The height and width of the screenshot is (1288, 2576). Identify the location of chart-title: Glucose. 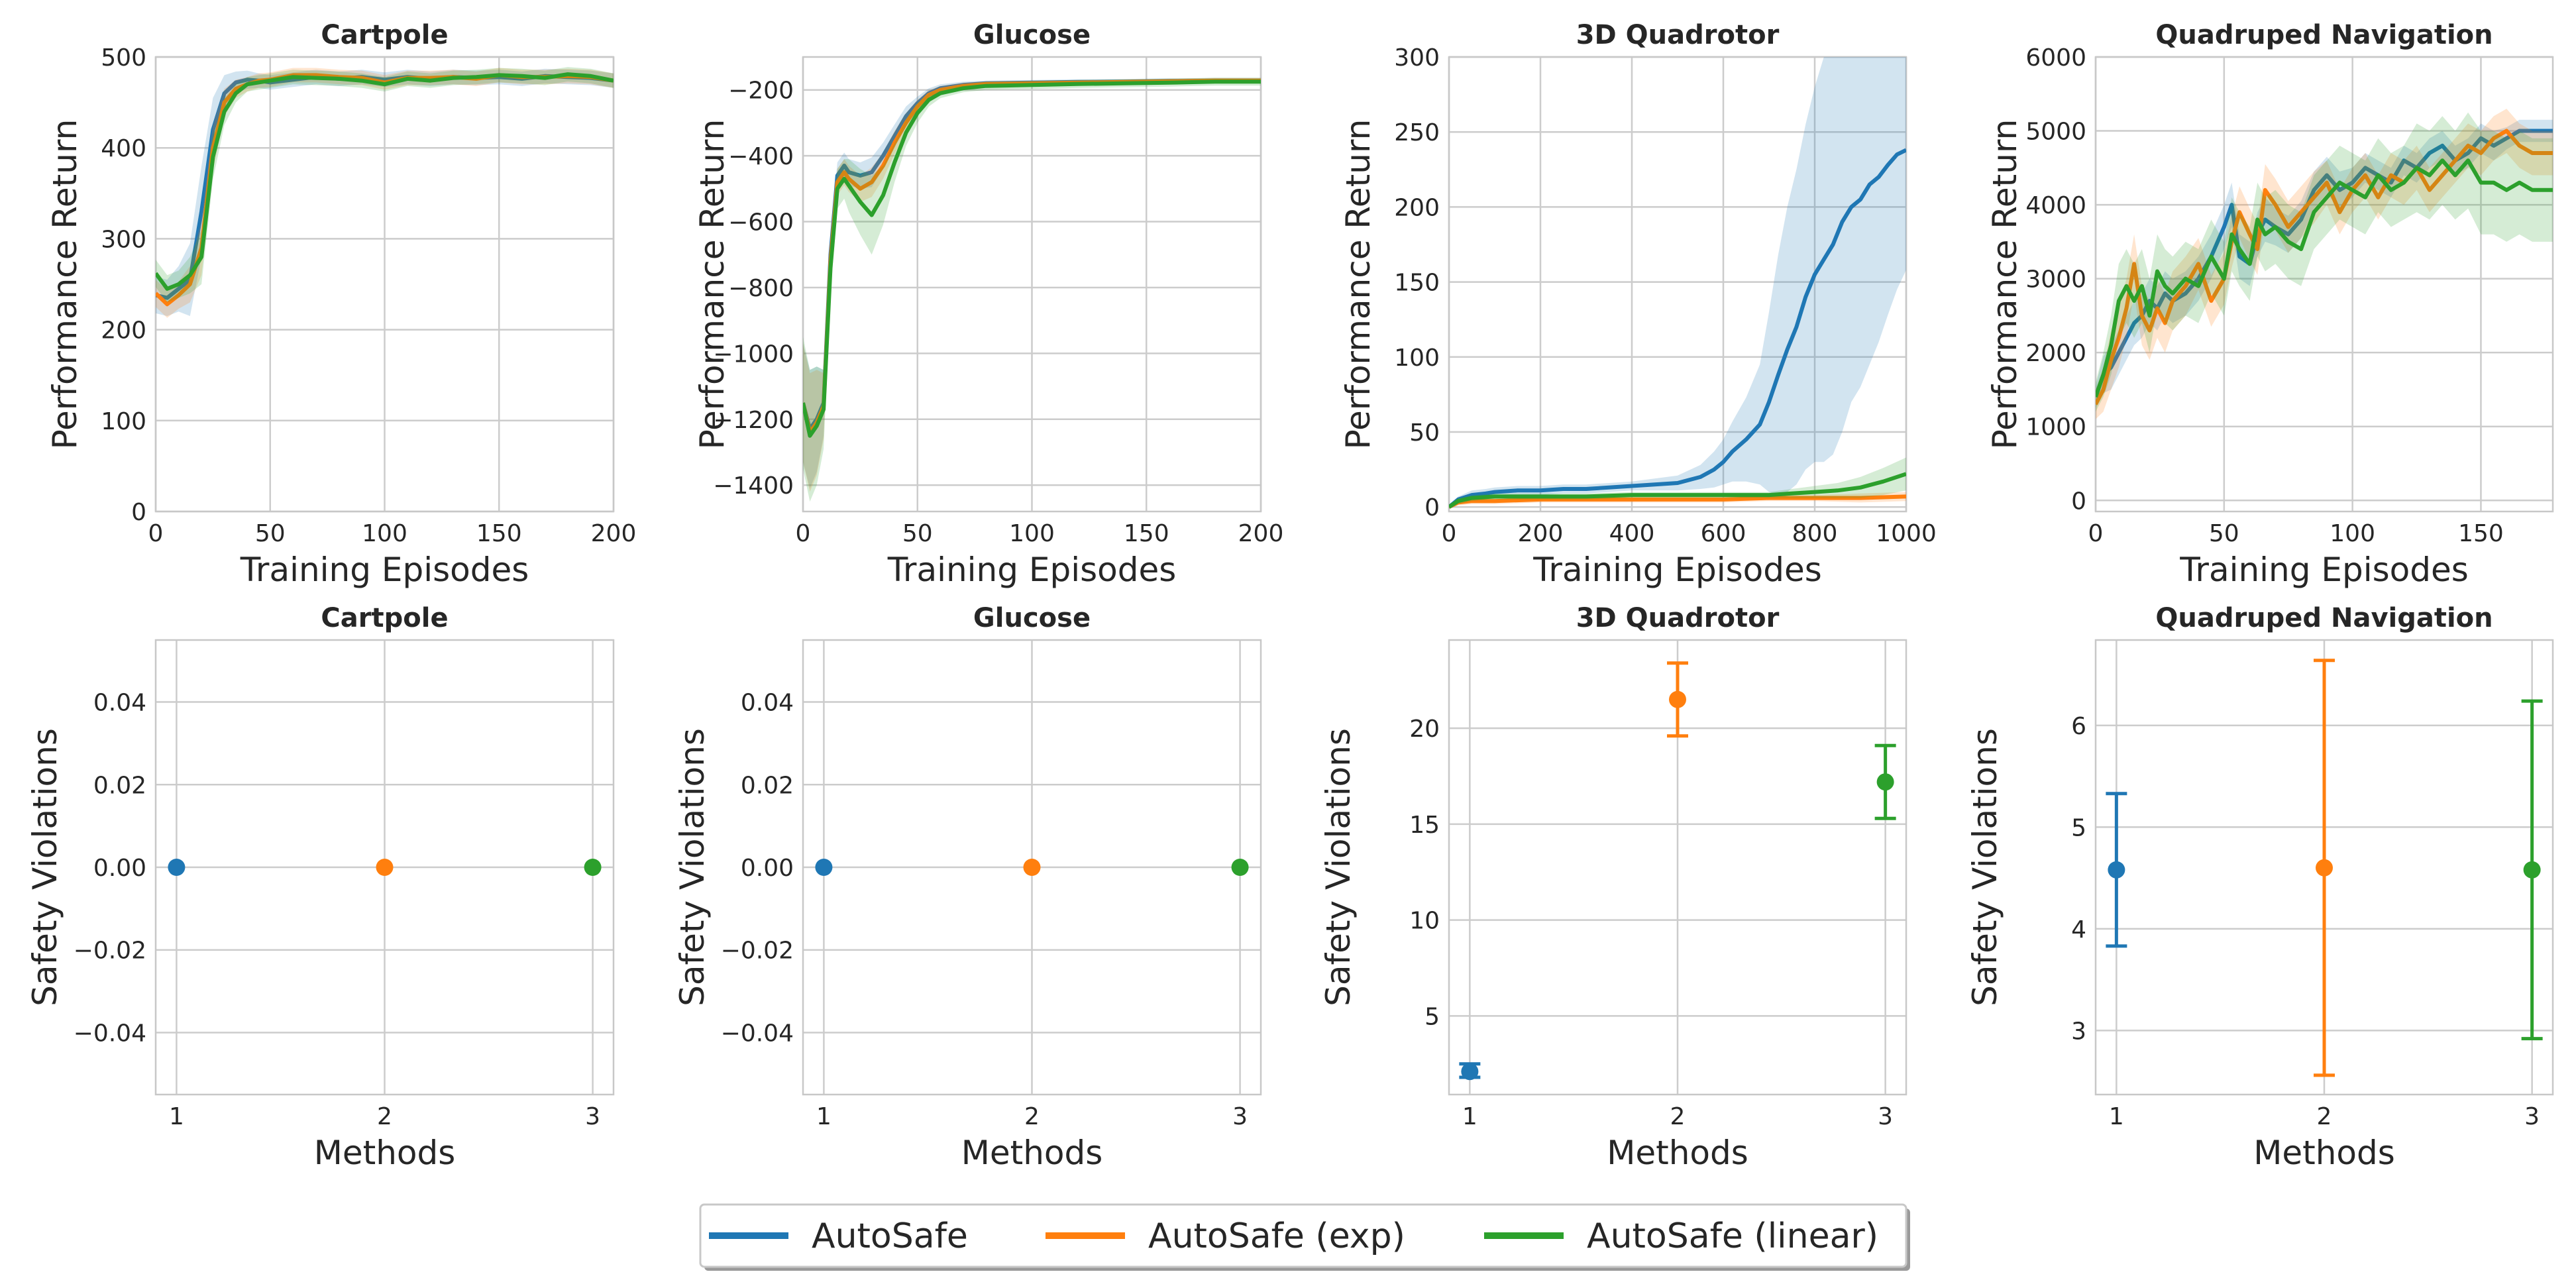
(1032, 35).